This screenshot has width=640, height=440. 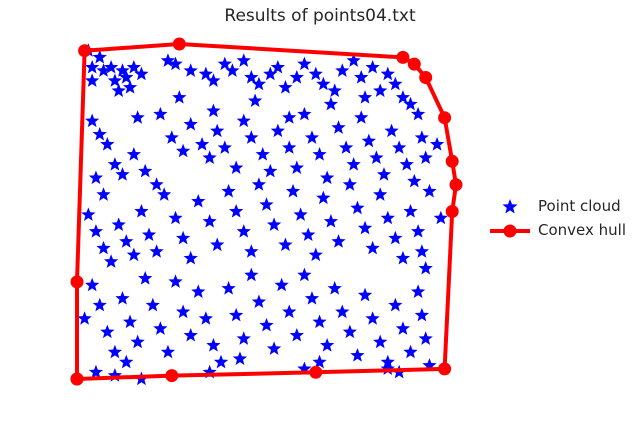 I want to click on legend-entry-convex-hull: Convex hull, so click(x=563, y=232).